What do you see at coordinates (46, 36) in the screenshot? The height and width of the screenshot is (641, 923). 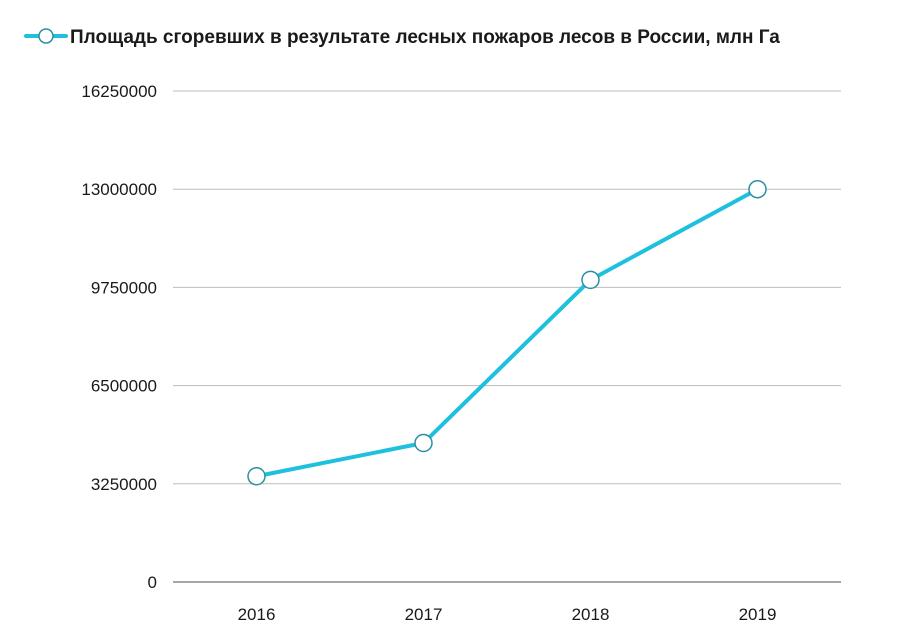 I see `legend-series-marker` at bounding box center [46, 36].